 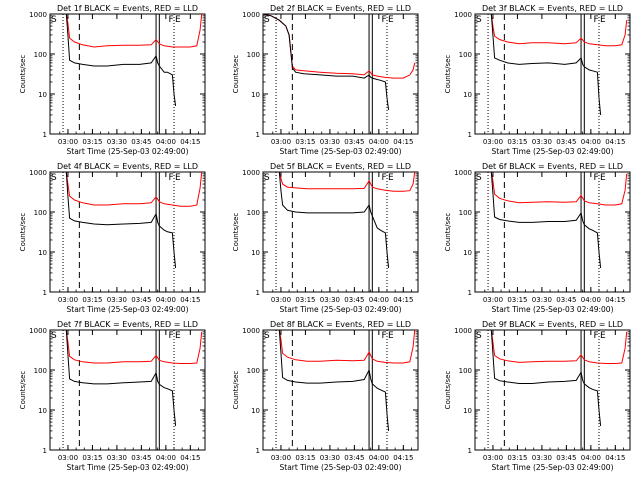 What do you see at coordinates (552, 8) in the screenshot?
I see `panel-title: Det 3f BLACK = Events, RED = LLD` at bounding box center [552, 8].